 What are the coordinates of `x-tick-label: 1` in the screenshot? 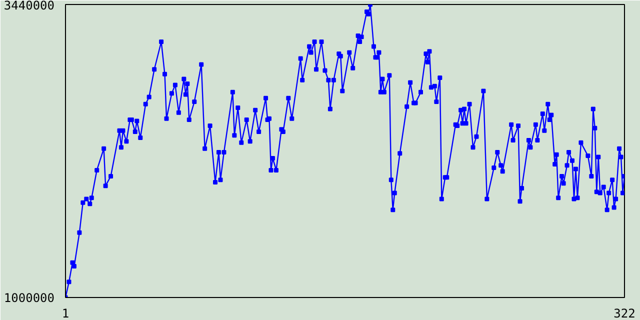 It's located at (66, 313).